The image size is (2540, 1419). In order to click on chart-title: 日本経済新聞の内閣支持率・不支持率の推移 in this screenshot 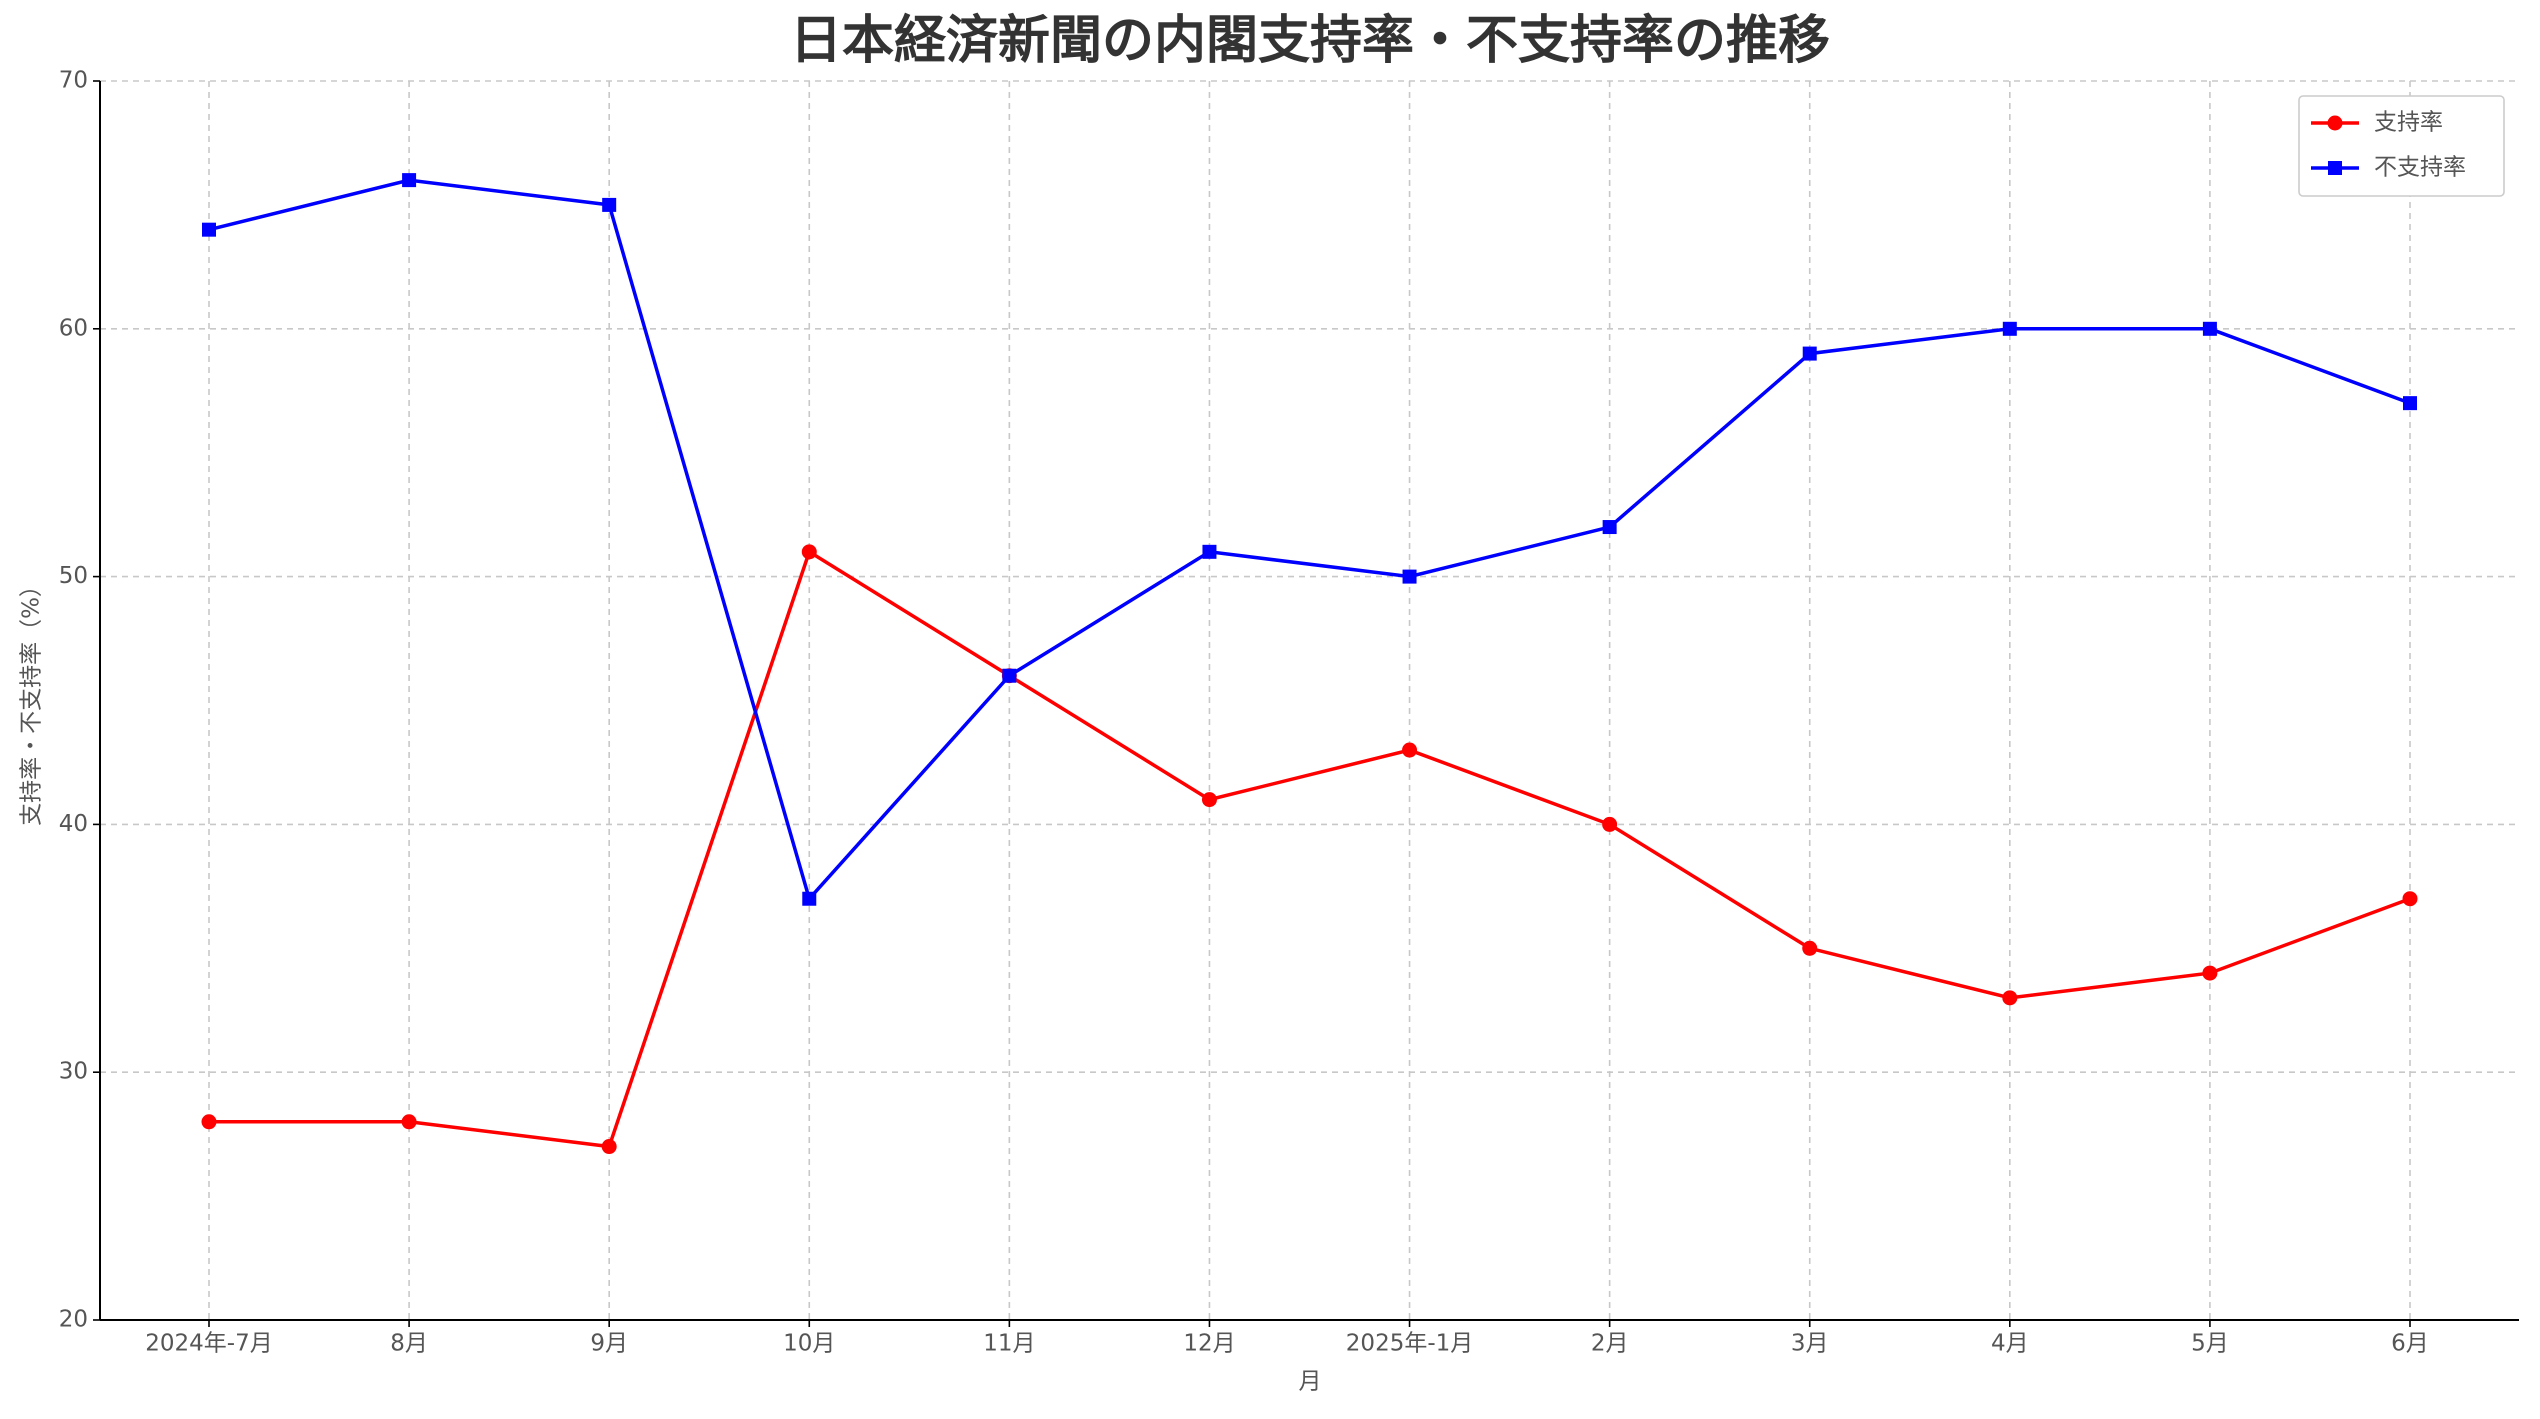, I will do `click(1310, 41)`.